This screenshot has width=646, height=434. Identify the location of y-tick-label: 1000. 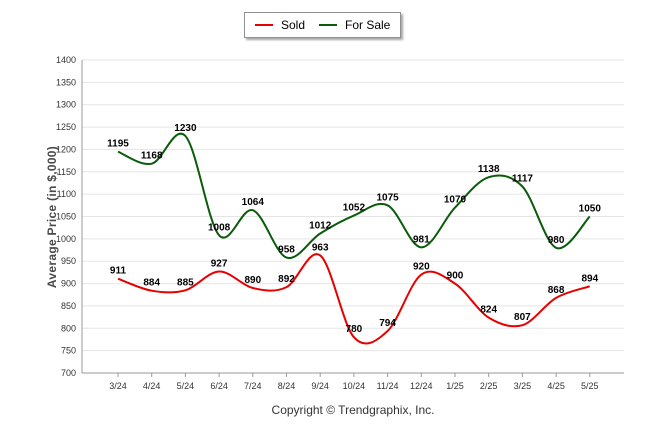
(66, 239).